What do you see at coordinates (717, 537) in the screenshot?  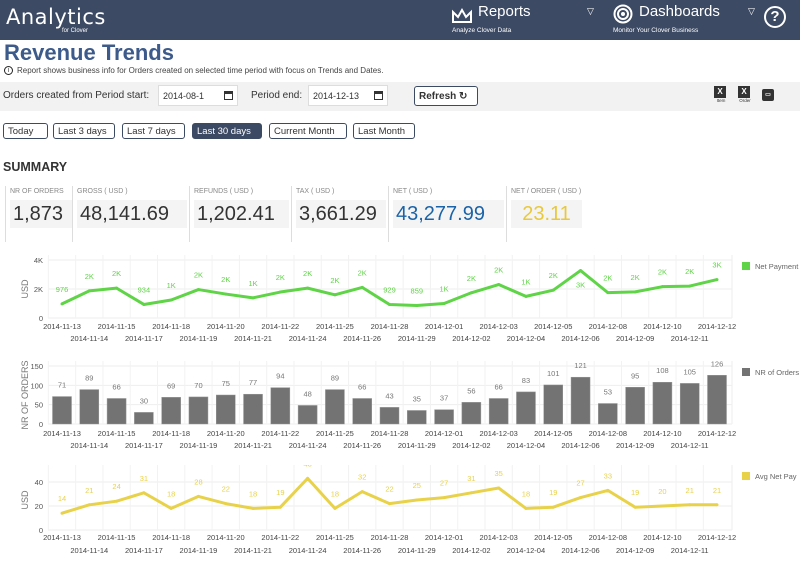 I see `x-tick-label: 2014-12-12` at bounding box center [717, 537].